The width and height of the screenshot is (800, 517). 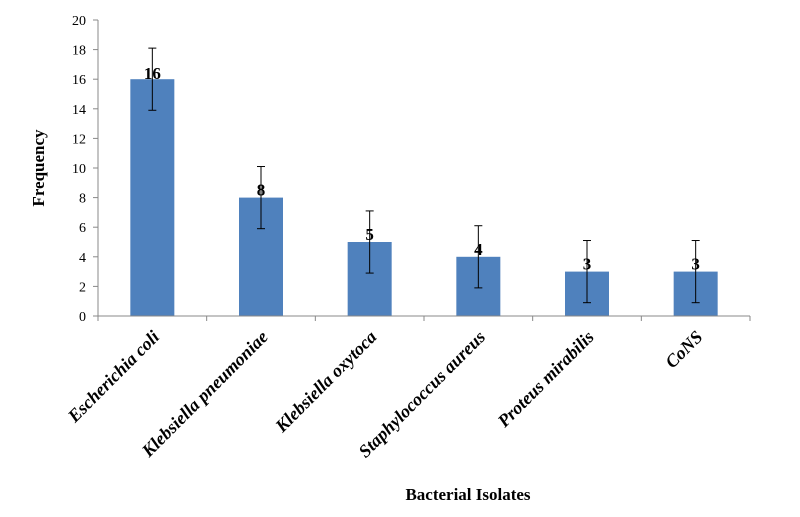 What do you see at coordinates (478, 249) in the screenshot?
I see `data-label: 4` at bounding box center [478, 249].